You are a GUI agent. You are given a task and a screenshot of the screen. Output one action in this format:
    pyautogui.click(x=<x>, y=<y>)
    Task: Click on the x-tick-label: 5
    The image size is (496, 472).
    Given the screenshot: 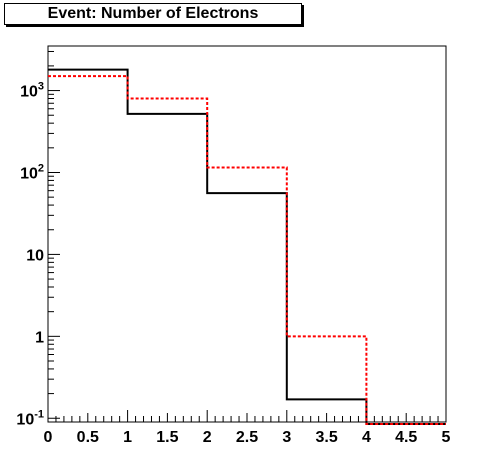 What is the action you would take?
    pyautogui.click(x=446, y=437)
    